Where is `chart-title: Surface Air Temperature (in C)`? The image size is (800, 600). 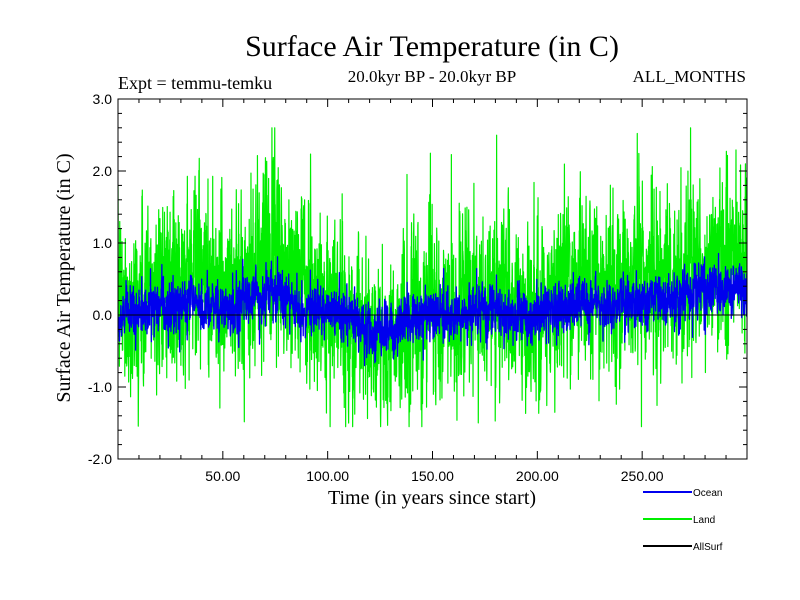
chart-title: Surface Air Temperature (in C) is located at coordinates (432, 46).